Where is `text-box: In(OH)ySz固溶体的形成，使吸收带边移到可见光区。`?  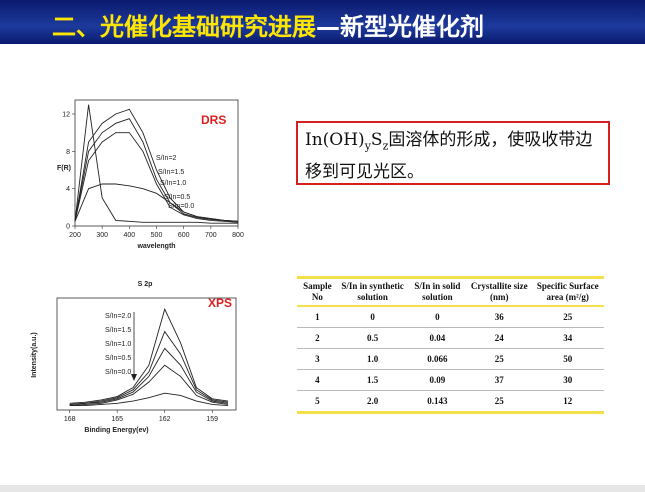
text-box: In(OH)ySz固溶体的形成，使吸收带边移到可见光区。 is located at coordinates (453, 153).